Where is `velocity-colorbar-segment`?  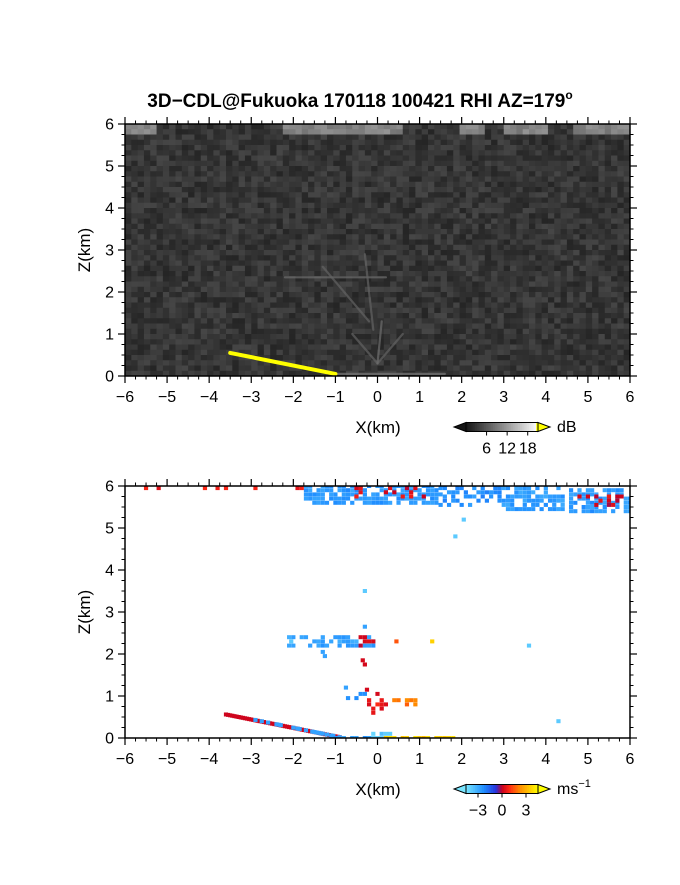 velocity-colorbar-segment is located at coordinates (524, 789).